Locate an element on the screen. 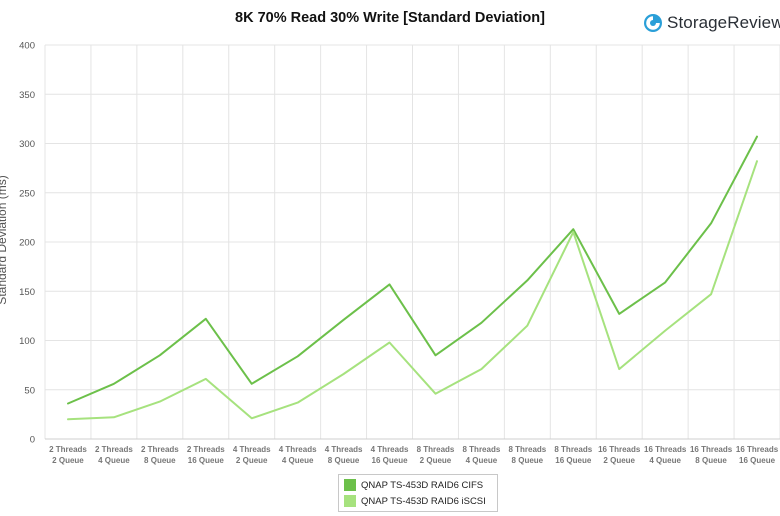  x-tick-label: 4 Threads 8 Queue is located at coordinates (344, 455).